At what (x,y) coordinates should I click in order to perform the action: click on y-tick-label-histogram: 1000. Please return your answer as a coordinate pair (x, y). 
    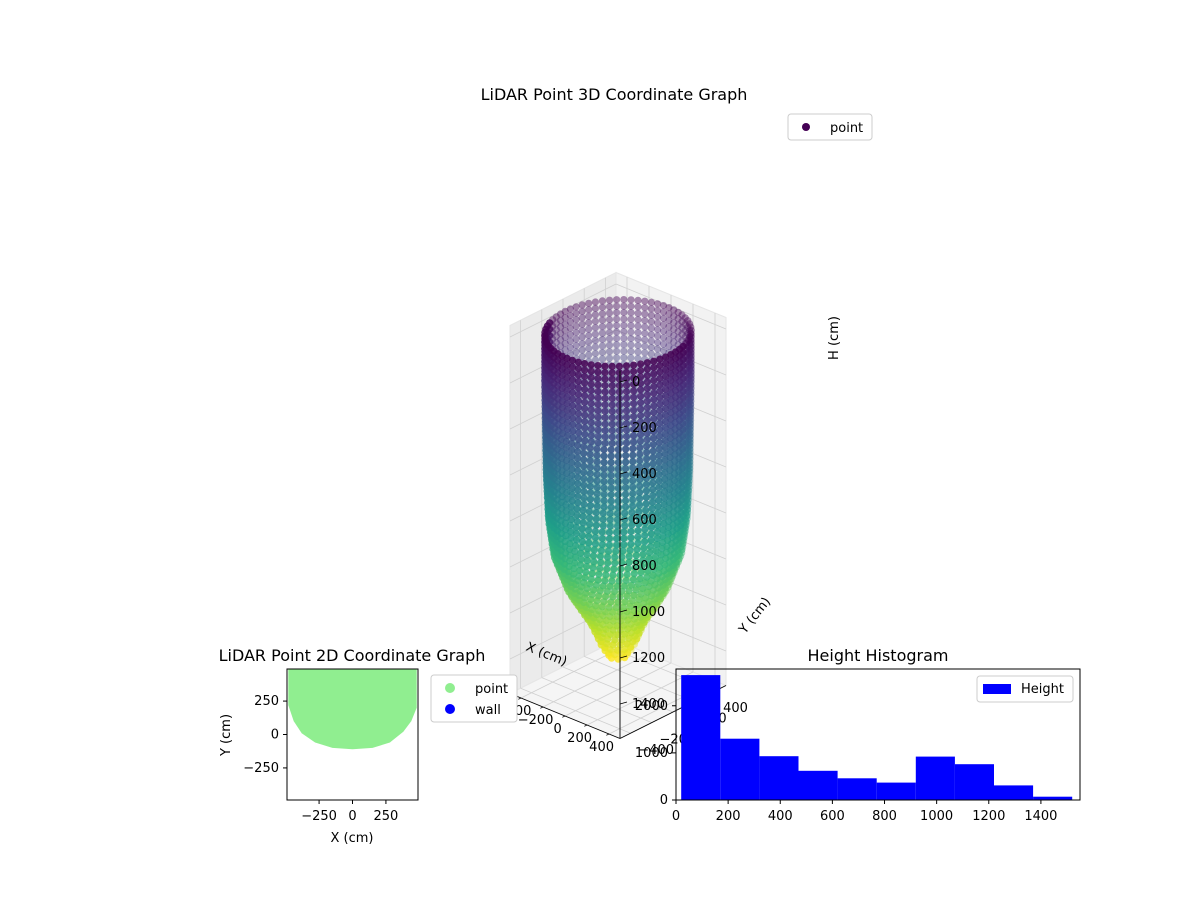
    Looking at the image, I should click on (651, 753).